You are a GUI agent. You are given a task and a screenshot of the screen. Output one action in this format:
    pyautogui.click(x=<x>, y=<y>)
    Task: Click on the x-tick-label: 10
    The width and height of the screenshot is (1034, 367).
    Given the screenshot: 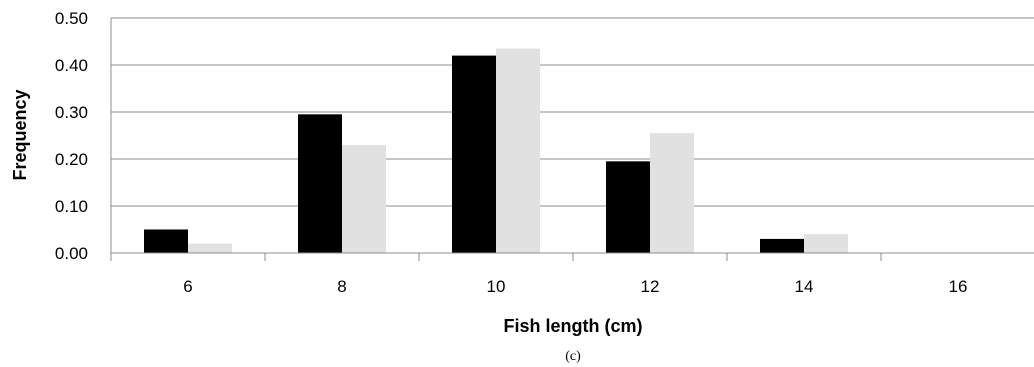 What is the action you would take?
    pyautogui.click(x=496, y=286)
    